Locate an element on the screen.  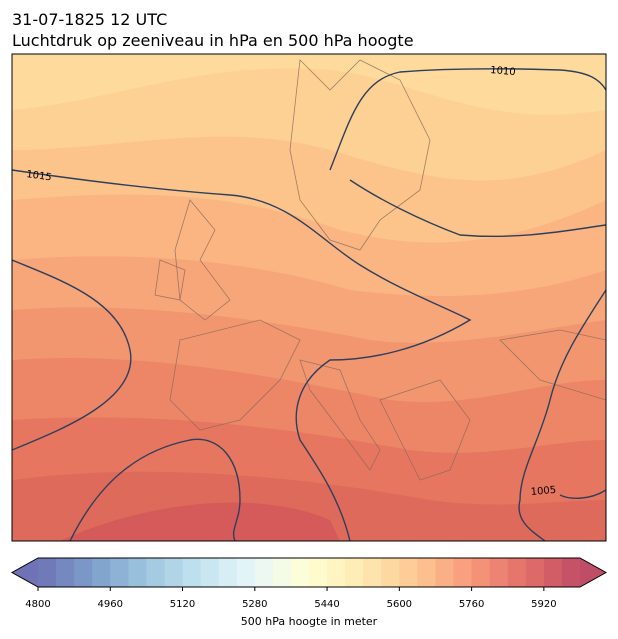
colorbar-tick-label: 5760 is located at coordinates (471, 604).